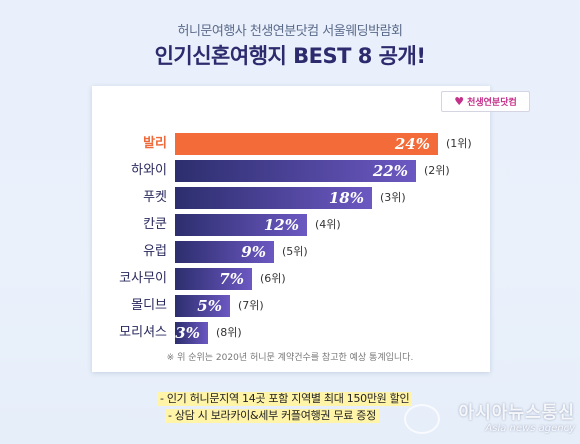 This screenshot has height=444, width=580. Describe the element at coordinates (273, 278) in the screenshot. I see `rank-label: (6위)` at that location.